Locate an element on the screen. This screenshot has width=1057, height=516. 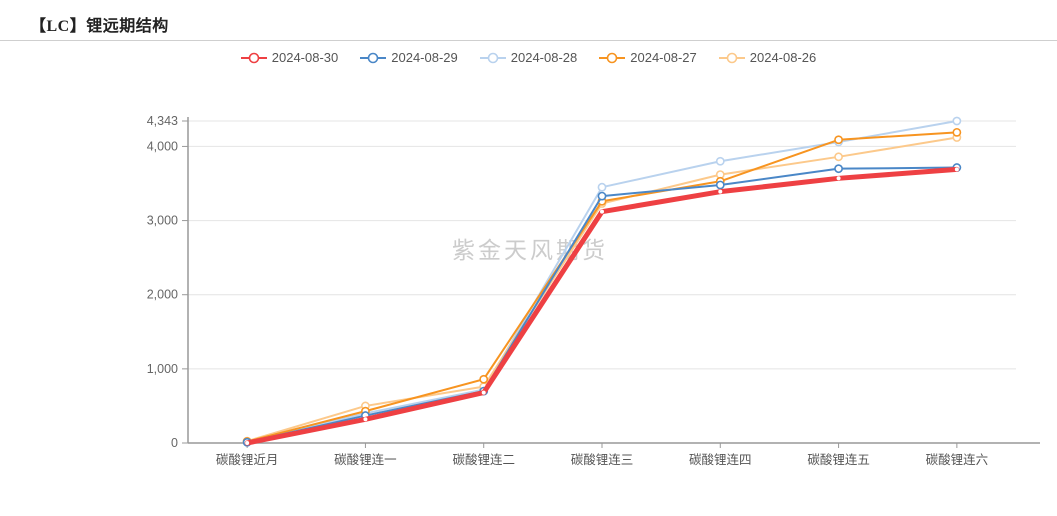
legend-item-2024-08-26: 2024-08-26 is located at coordinates (767, 57).